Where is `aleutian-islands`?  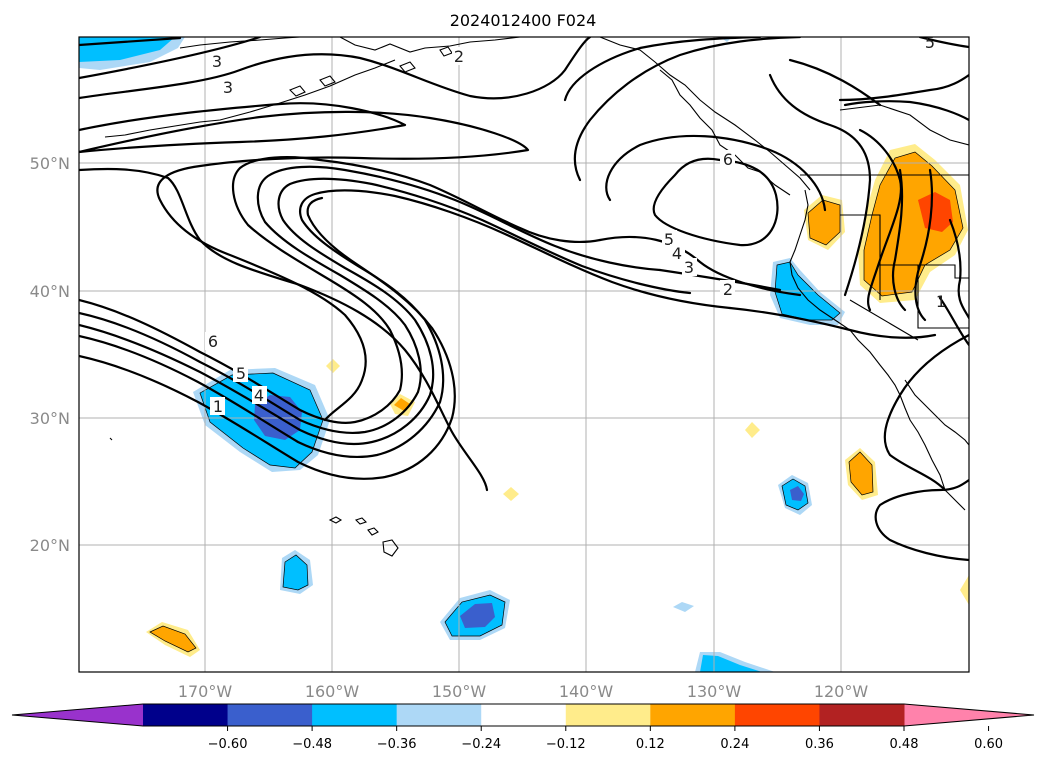 aleutian-islands is located at coordinates (250, 98).